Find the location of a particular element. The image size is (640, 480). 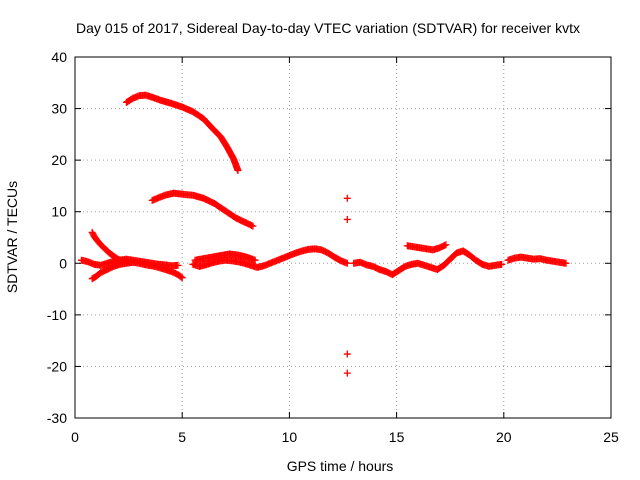

y-tick-label: 30 is located at coordinates (59, 109).